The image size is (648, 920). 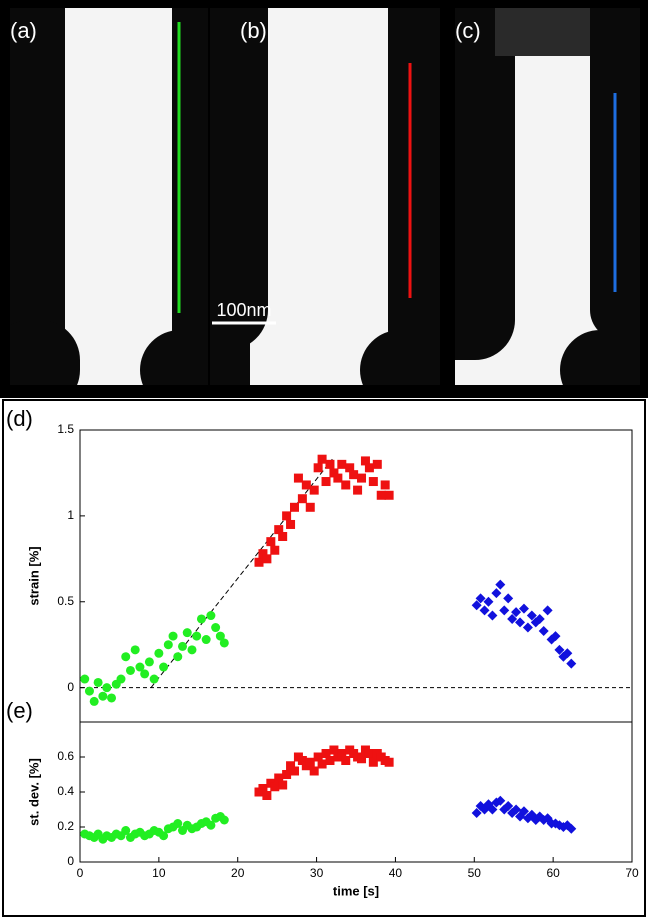 I want to click on y-axis-label: strain [%], so click(x=33, y=575).